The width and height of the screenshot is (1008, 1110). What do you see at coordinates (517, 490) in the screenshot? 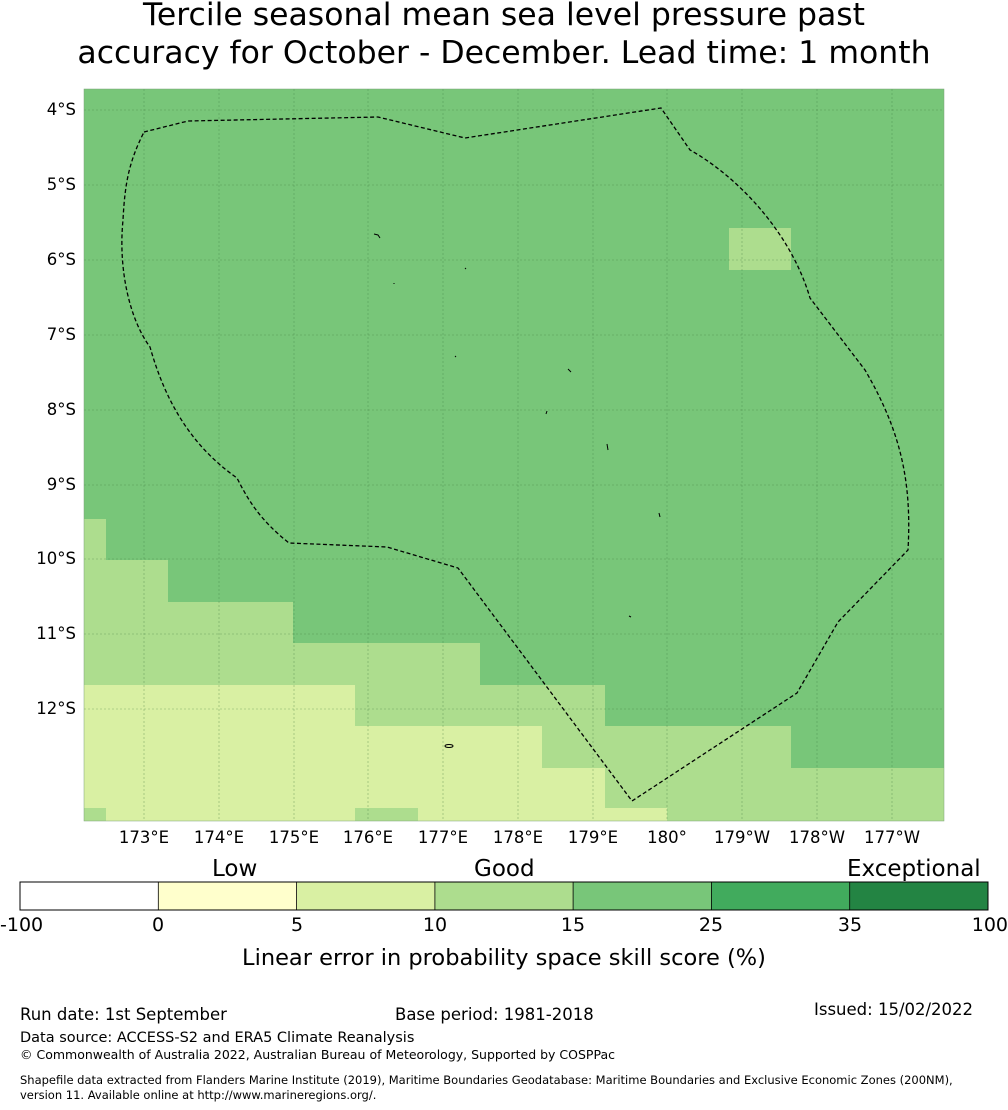
I see `islands` at bounding box center [517, 490].